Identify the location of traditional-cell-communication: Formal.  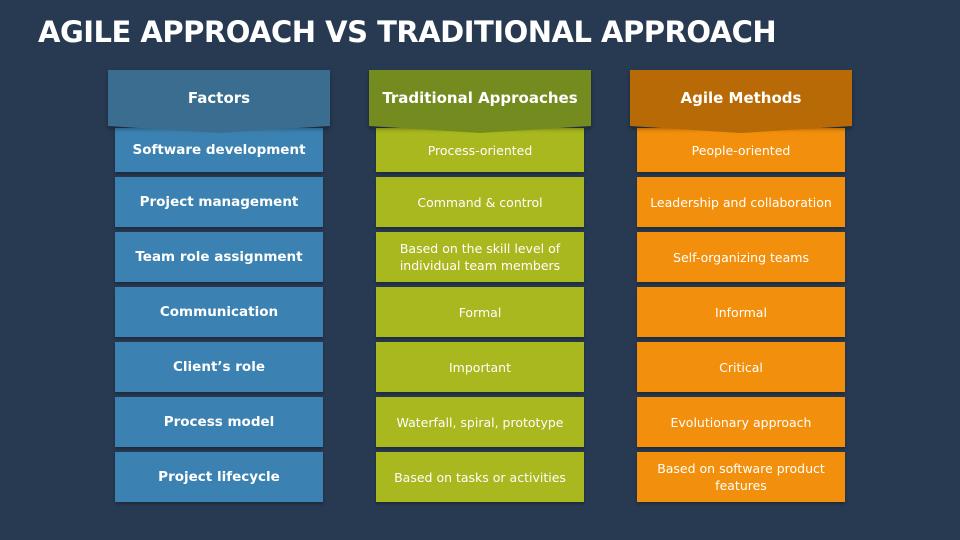
(480, 312).